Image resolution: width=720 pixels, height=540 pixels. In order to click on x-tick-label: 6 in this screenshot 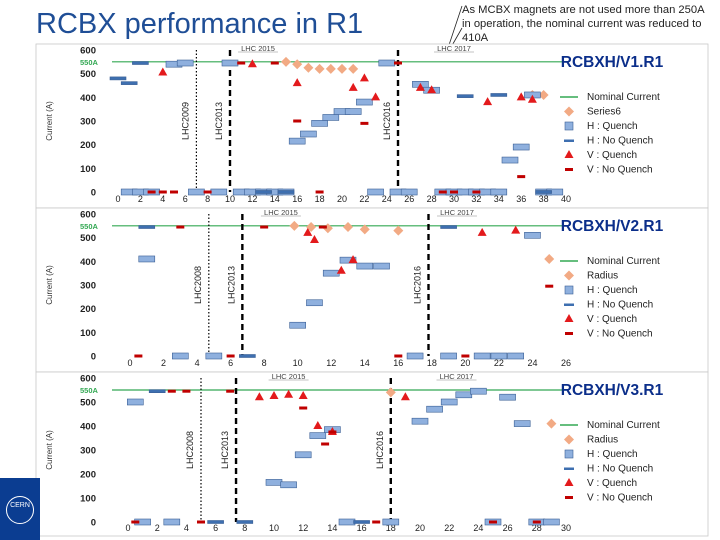, I will do `click(185, 199)`.